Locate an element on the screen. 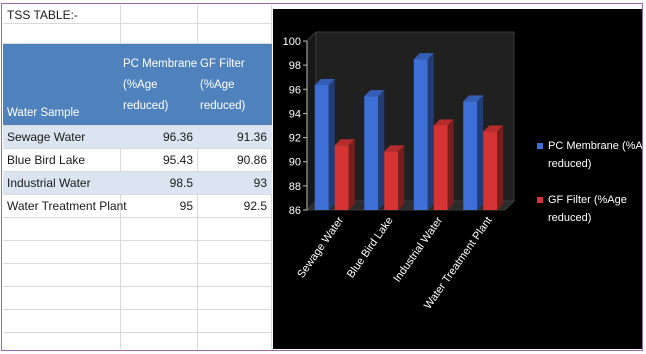 This screenshot has height=354, width=646. header-gf-line2: (%Age is located at coordinates (217, 85).